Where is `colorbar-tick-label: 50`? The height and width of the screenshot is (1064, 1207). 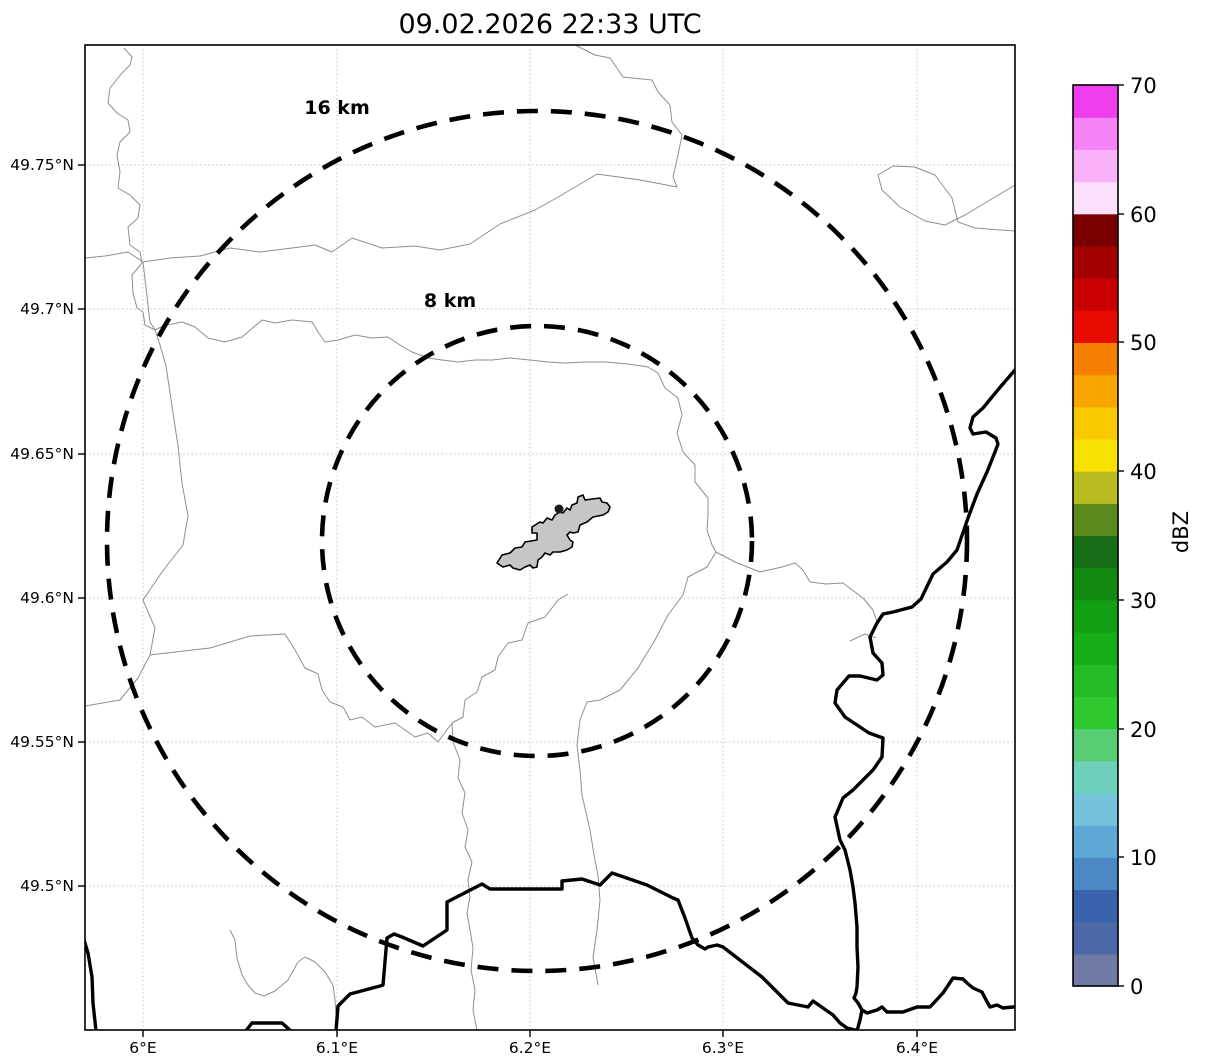
colorbar-tick-label: 50 is located at coordinates (1143, 343).